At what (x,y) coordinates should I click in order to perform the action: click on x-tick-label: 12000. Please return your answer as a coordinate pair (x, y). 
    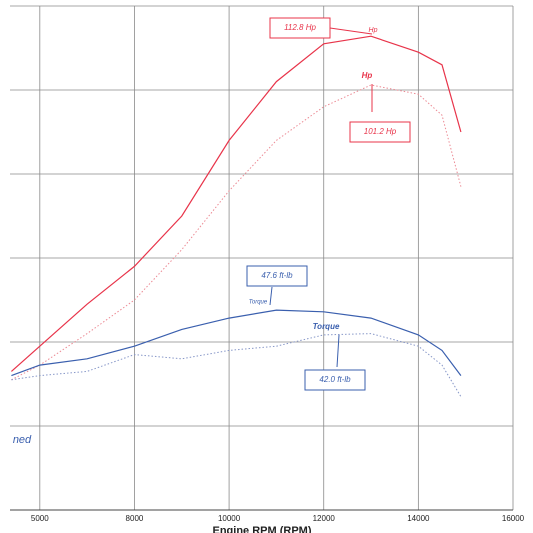
    Looking at the image, I should click on (324, 518).